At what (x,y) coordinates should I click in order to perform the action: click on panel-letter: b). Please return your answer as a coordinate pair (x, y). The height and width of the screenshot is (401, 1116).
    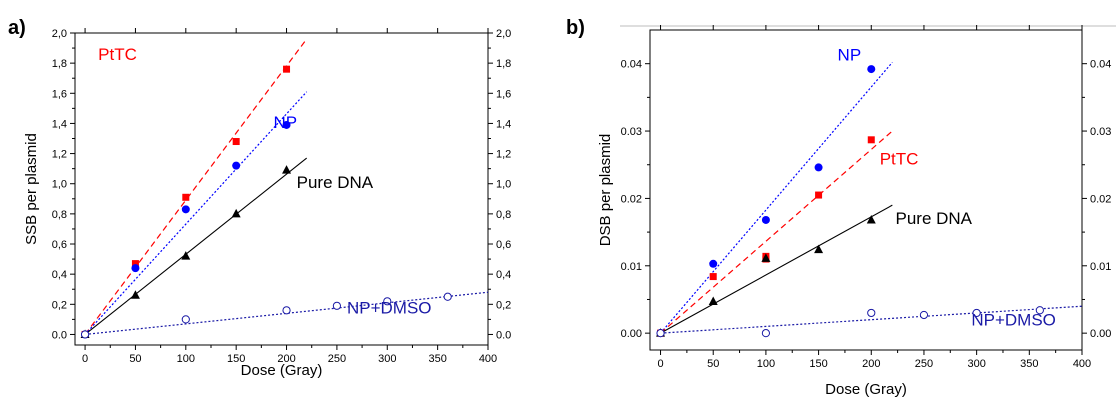
    Looking at the image, I should click on (575, 28).